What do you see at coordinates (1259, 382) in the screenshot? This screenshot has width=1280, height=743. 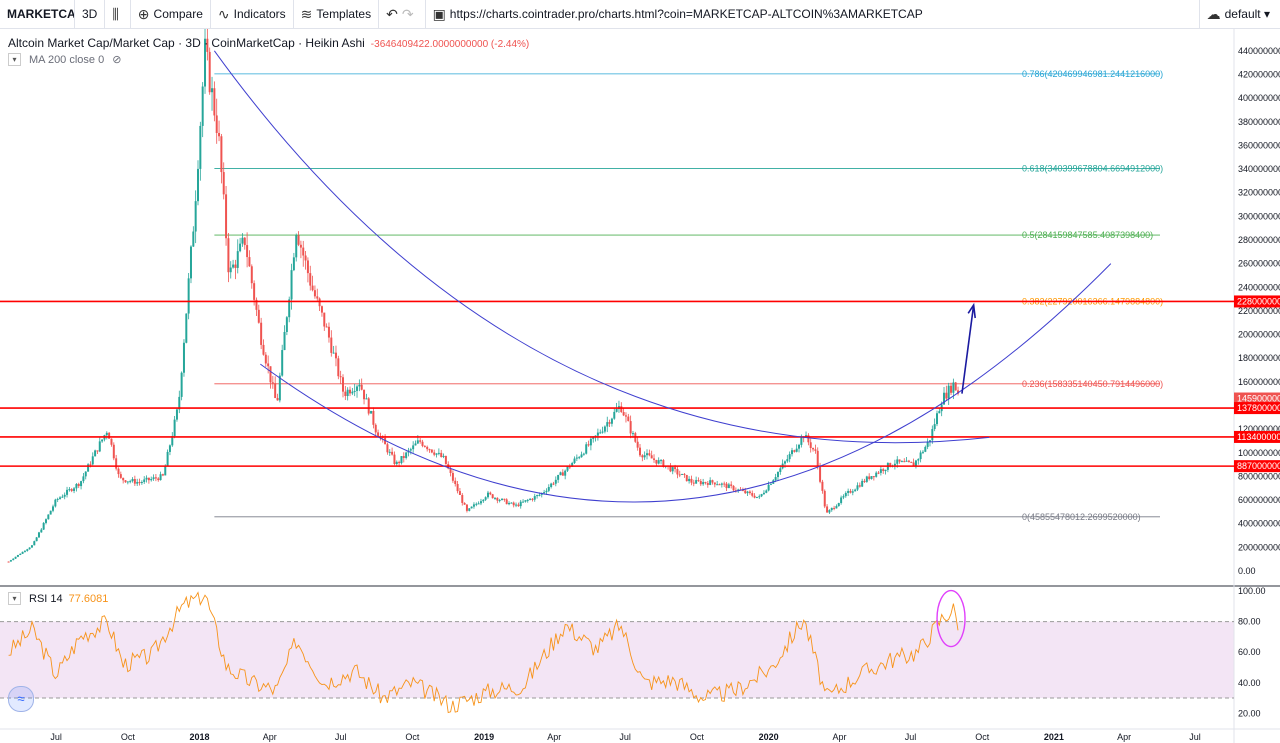 I see `y-tick-label: 160000000000.00` at bounding box center [1259, 382].